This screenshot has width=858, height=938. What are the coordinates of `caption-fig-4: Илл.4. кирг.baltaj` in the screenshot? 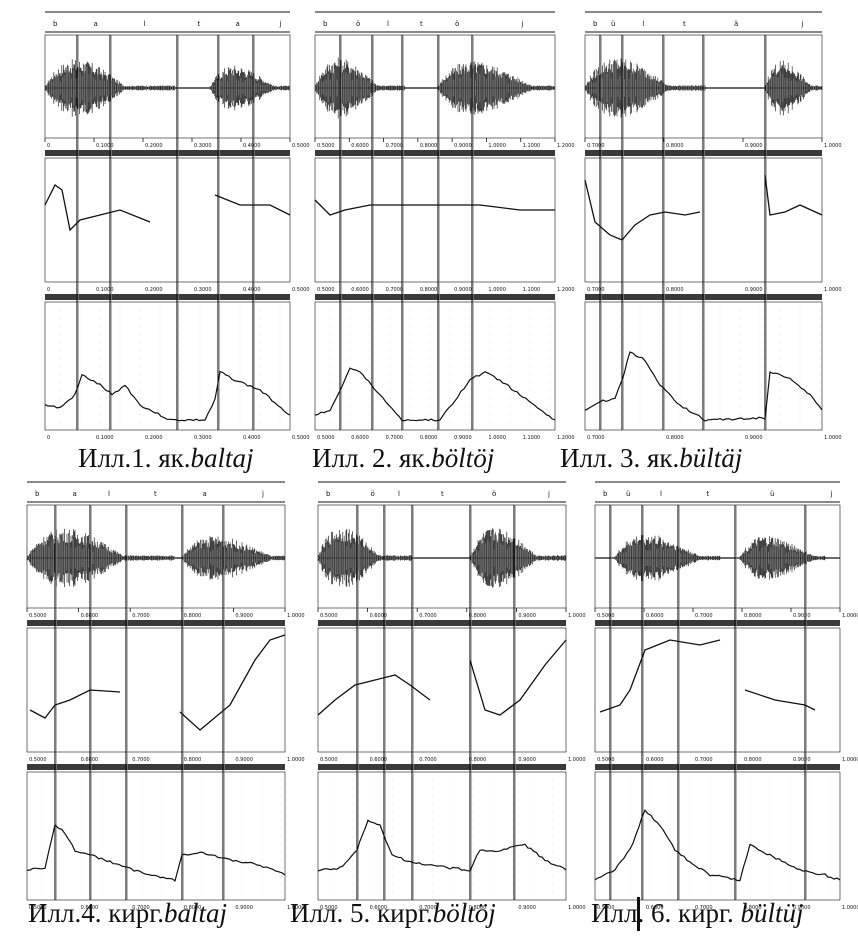 It's located at (128, 913).